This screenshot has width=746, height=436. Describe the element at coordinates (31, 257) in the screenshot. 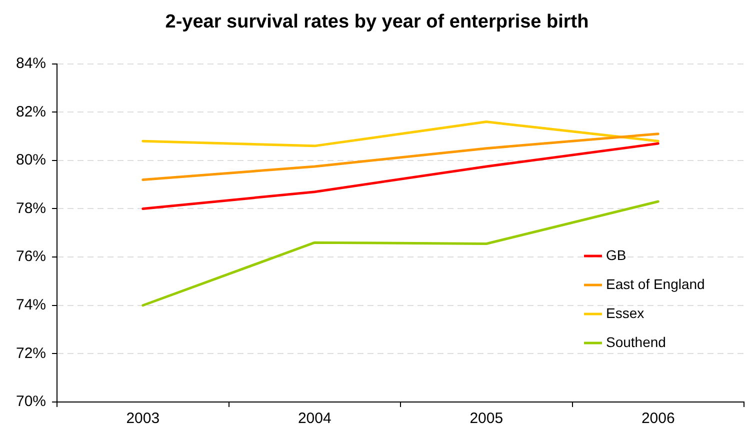

I see `y-tick-label: 76%` at that location.